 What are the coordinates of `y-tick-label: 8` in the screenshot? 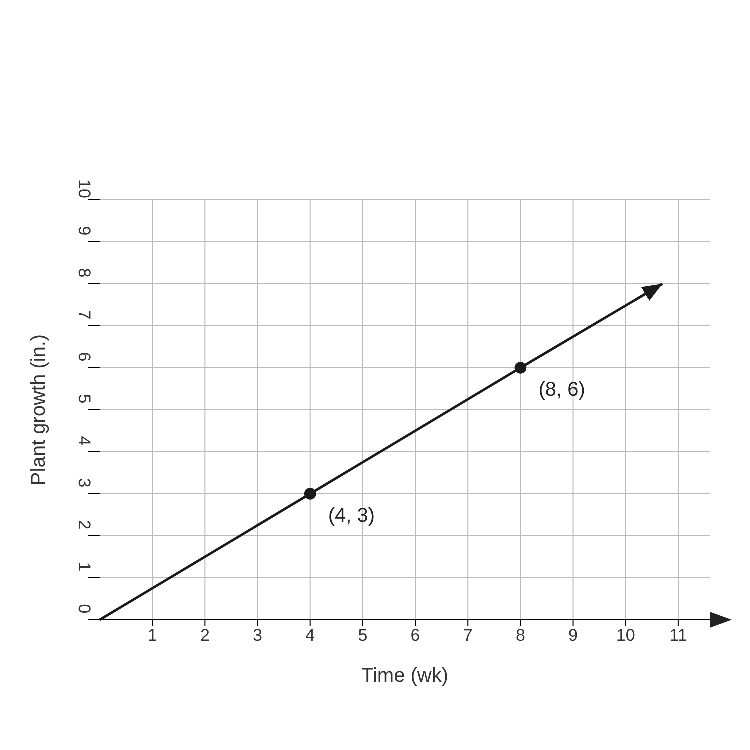 It's located at (84, 273).